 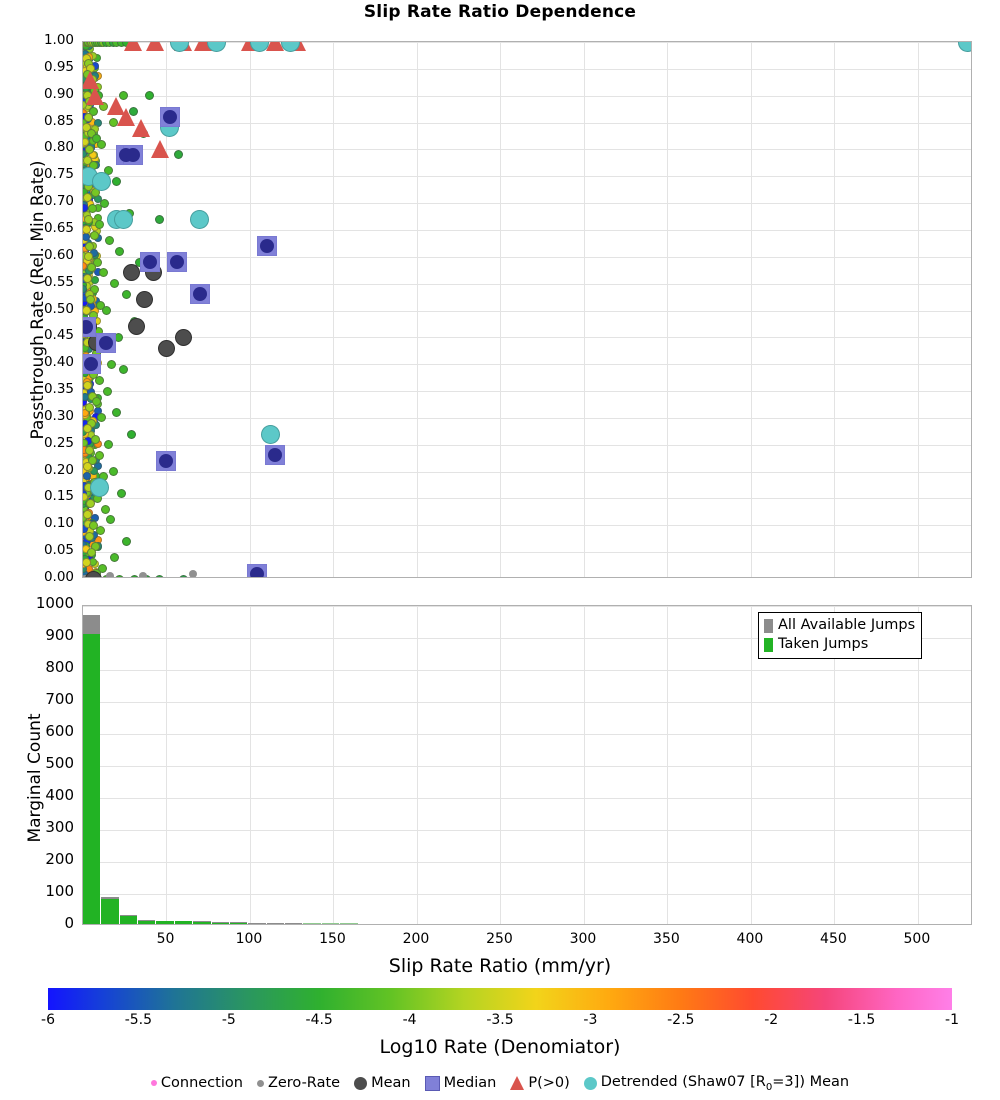 I want to click on ytick-label: 0.05, so click(x=58, y=550).